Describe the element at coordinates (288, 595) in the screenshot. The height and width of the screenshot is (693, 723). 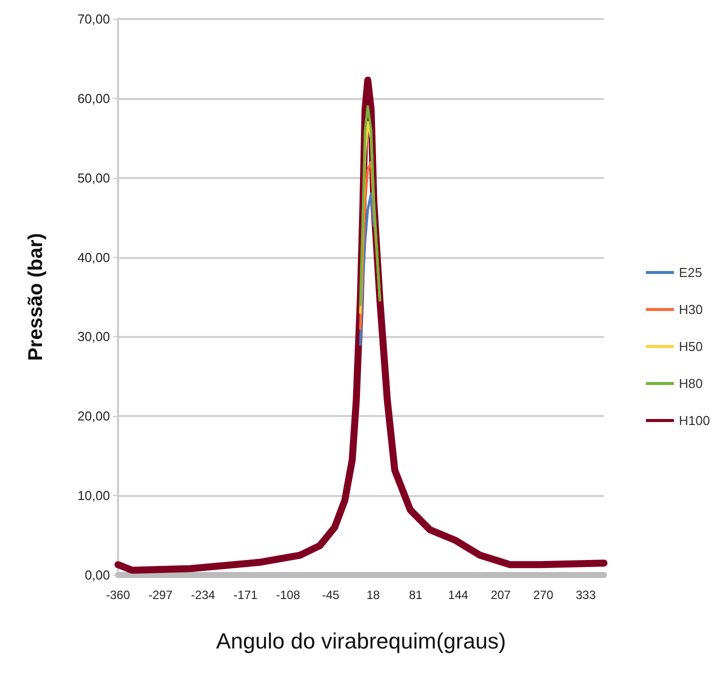
I see `x-tick-label: -108` at that location.